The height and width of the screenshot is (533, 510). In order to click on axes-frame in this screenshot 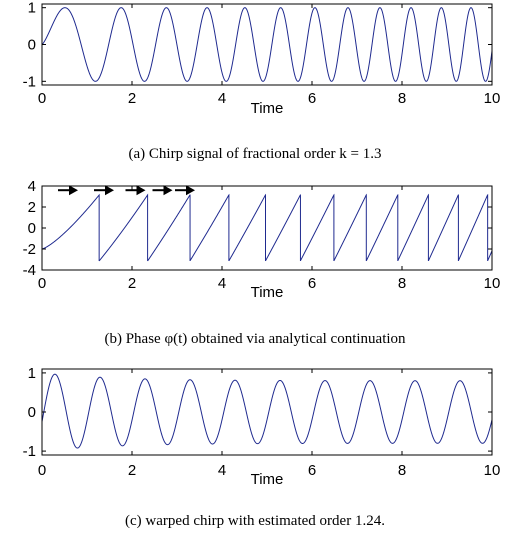, I will do `click(267, 412)`.